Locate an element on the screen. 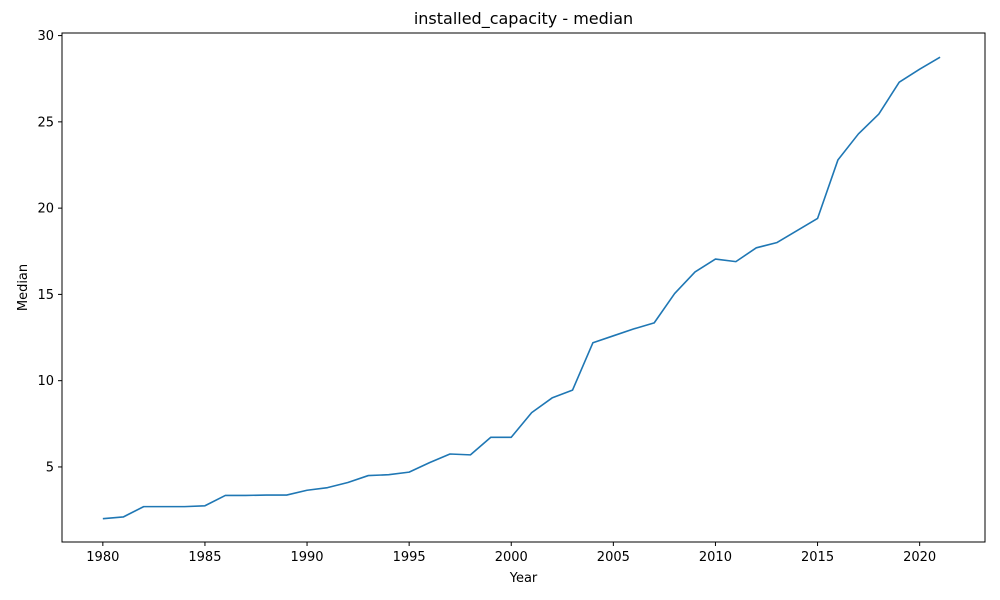  y-tick-label: 25 is located at coordinates (45, 122).